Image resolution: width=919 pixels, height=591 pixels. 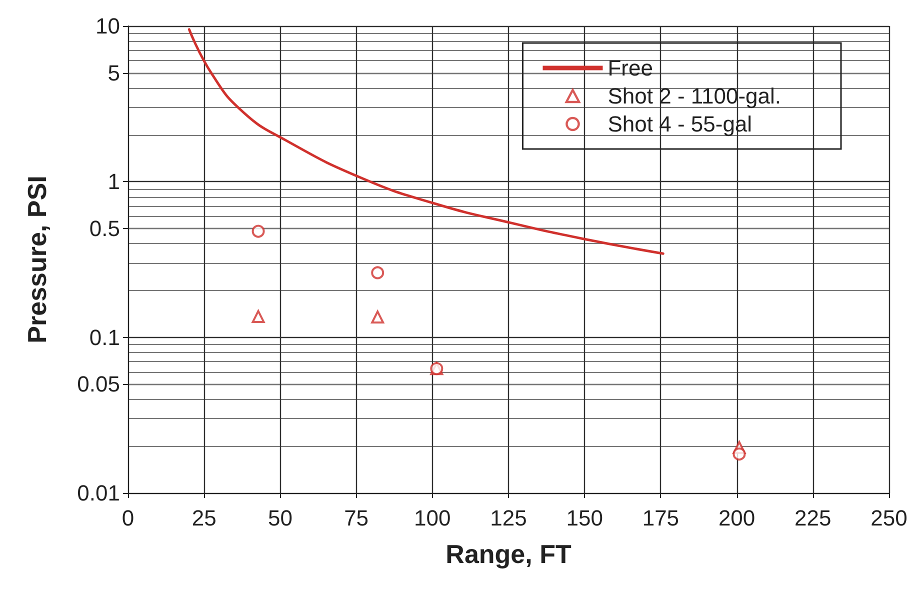 I want to click on x-tick-label: 200, so click(x=737, y=518).